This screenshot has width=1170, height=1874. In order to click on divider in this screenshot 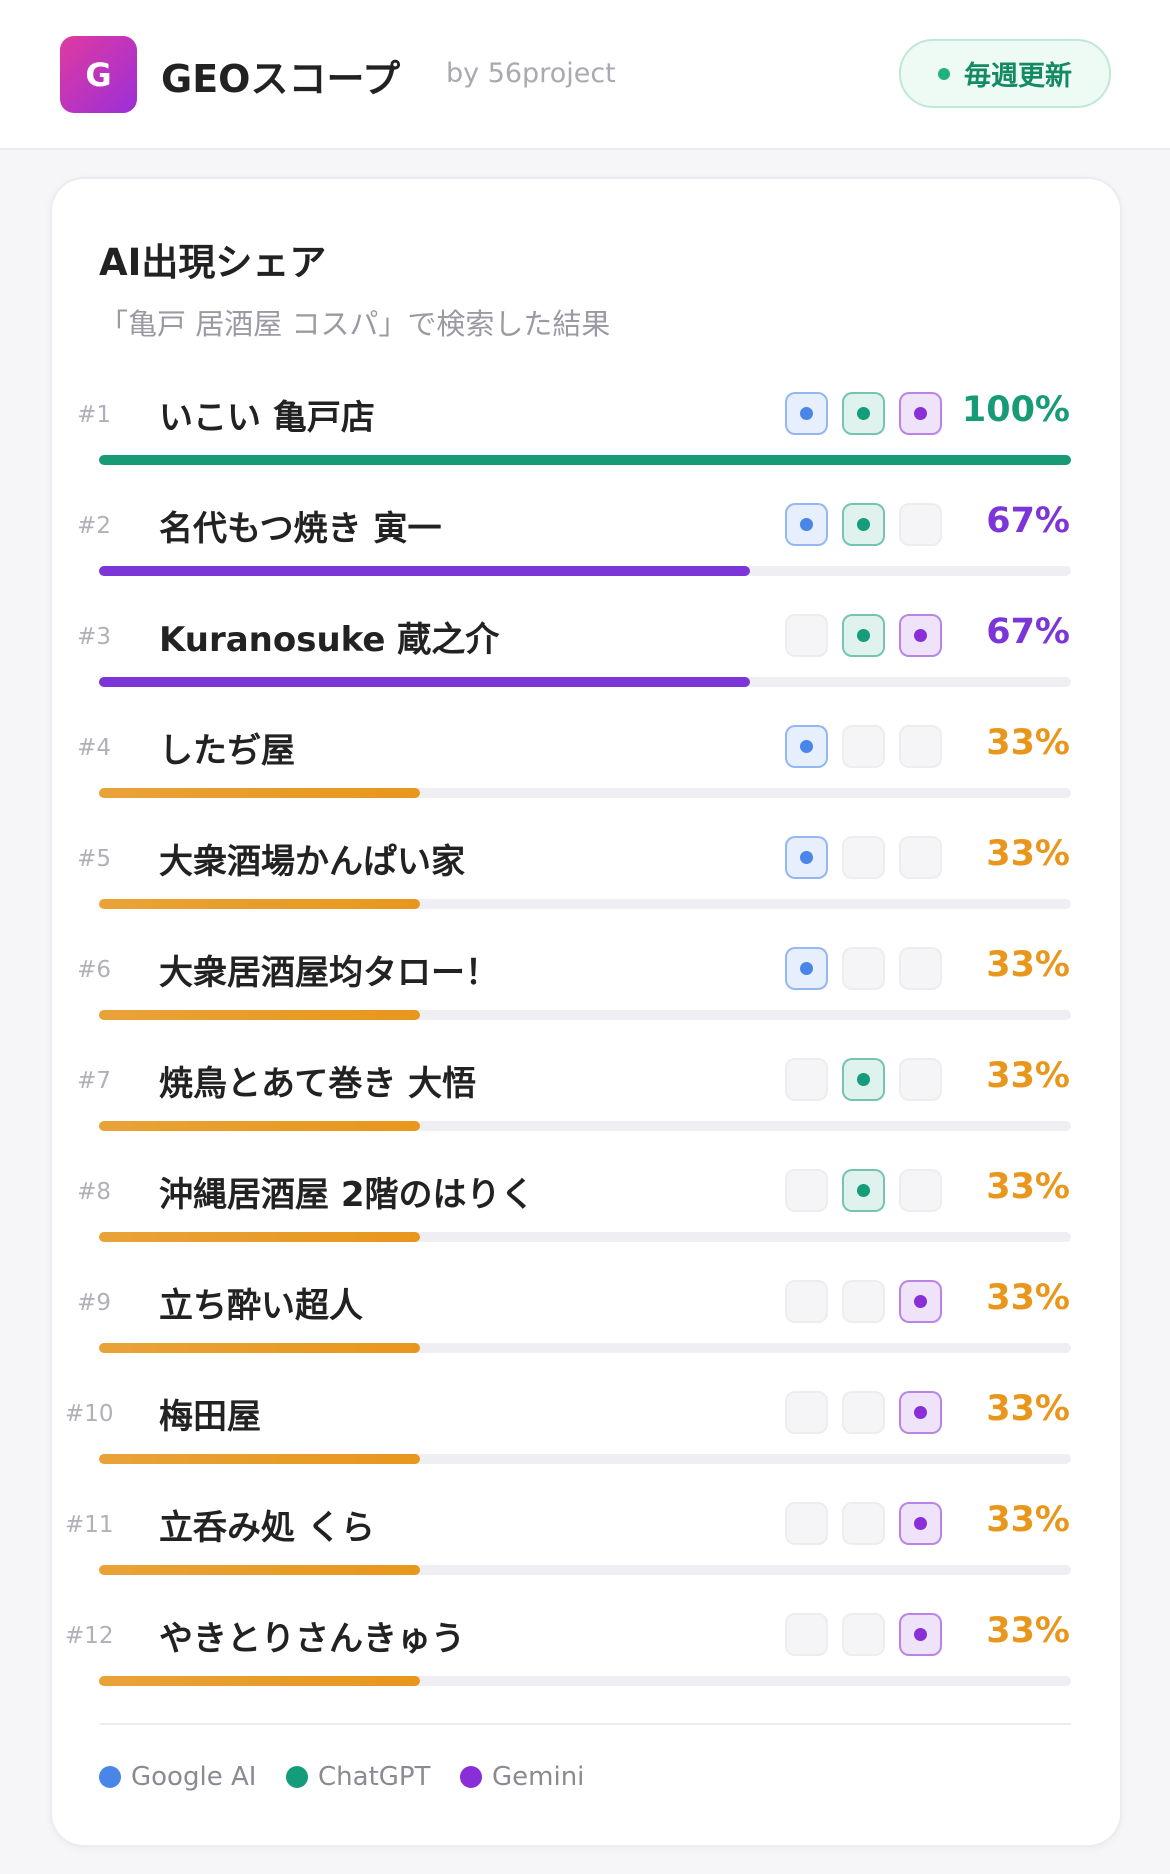, I will do `click(585, 1724)`.